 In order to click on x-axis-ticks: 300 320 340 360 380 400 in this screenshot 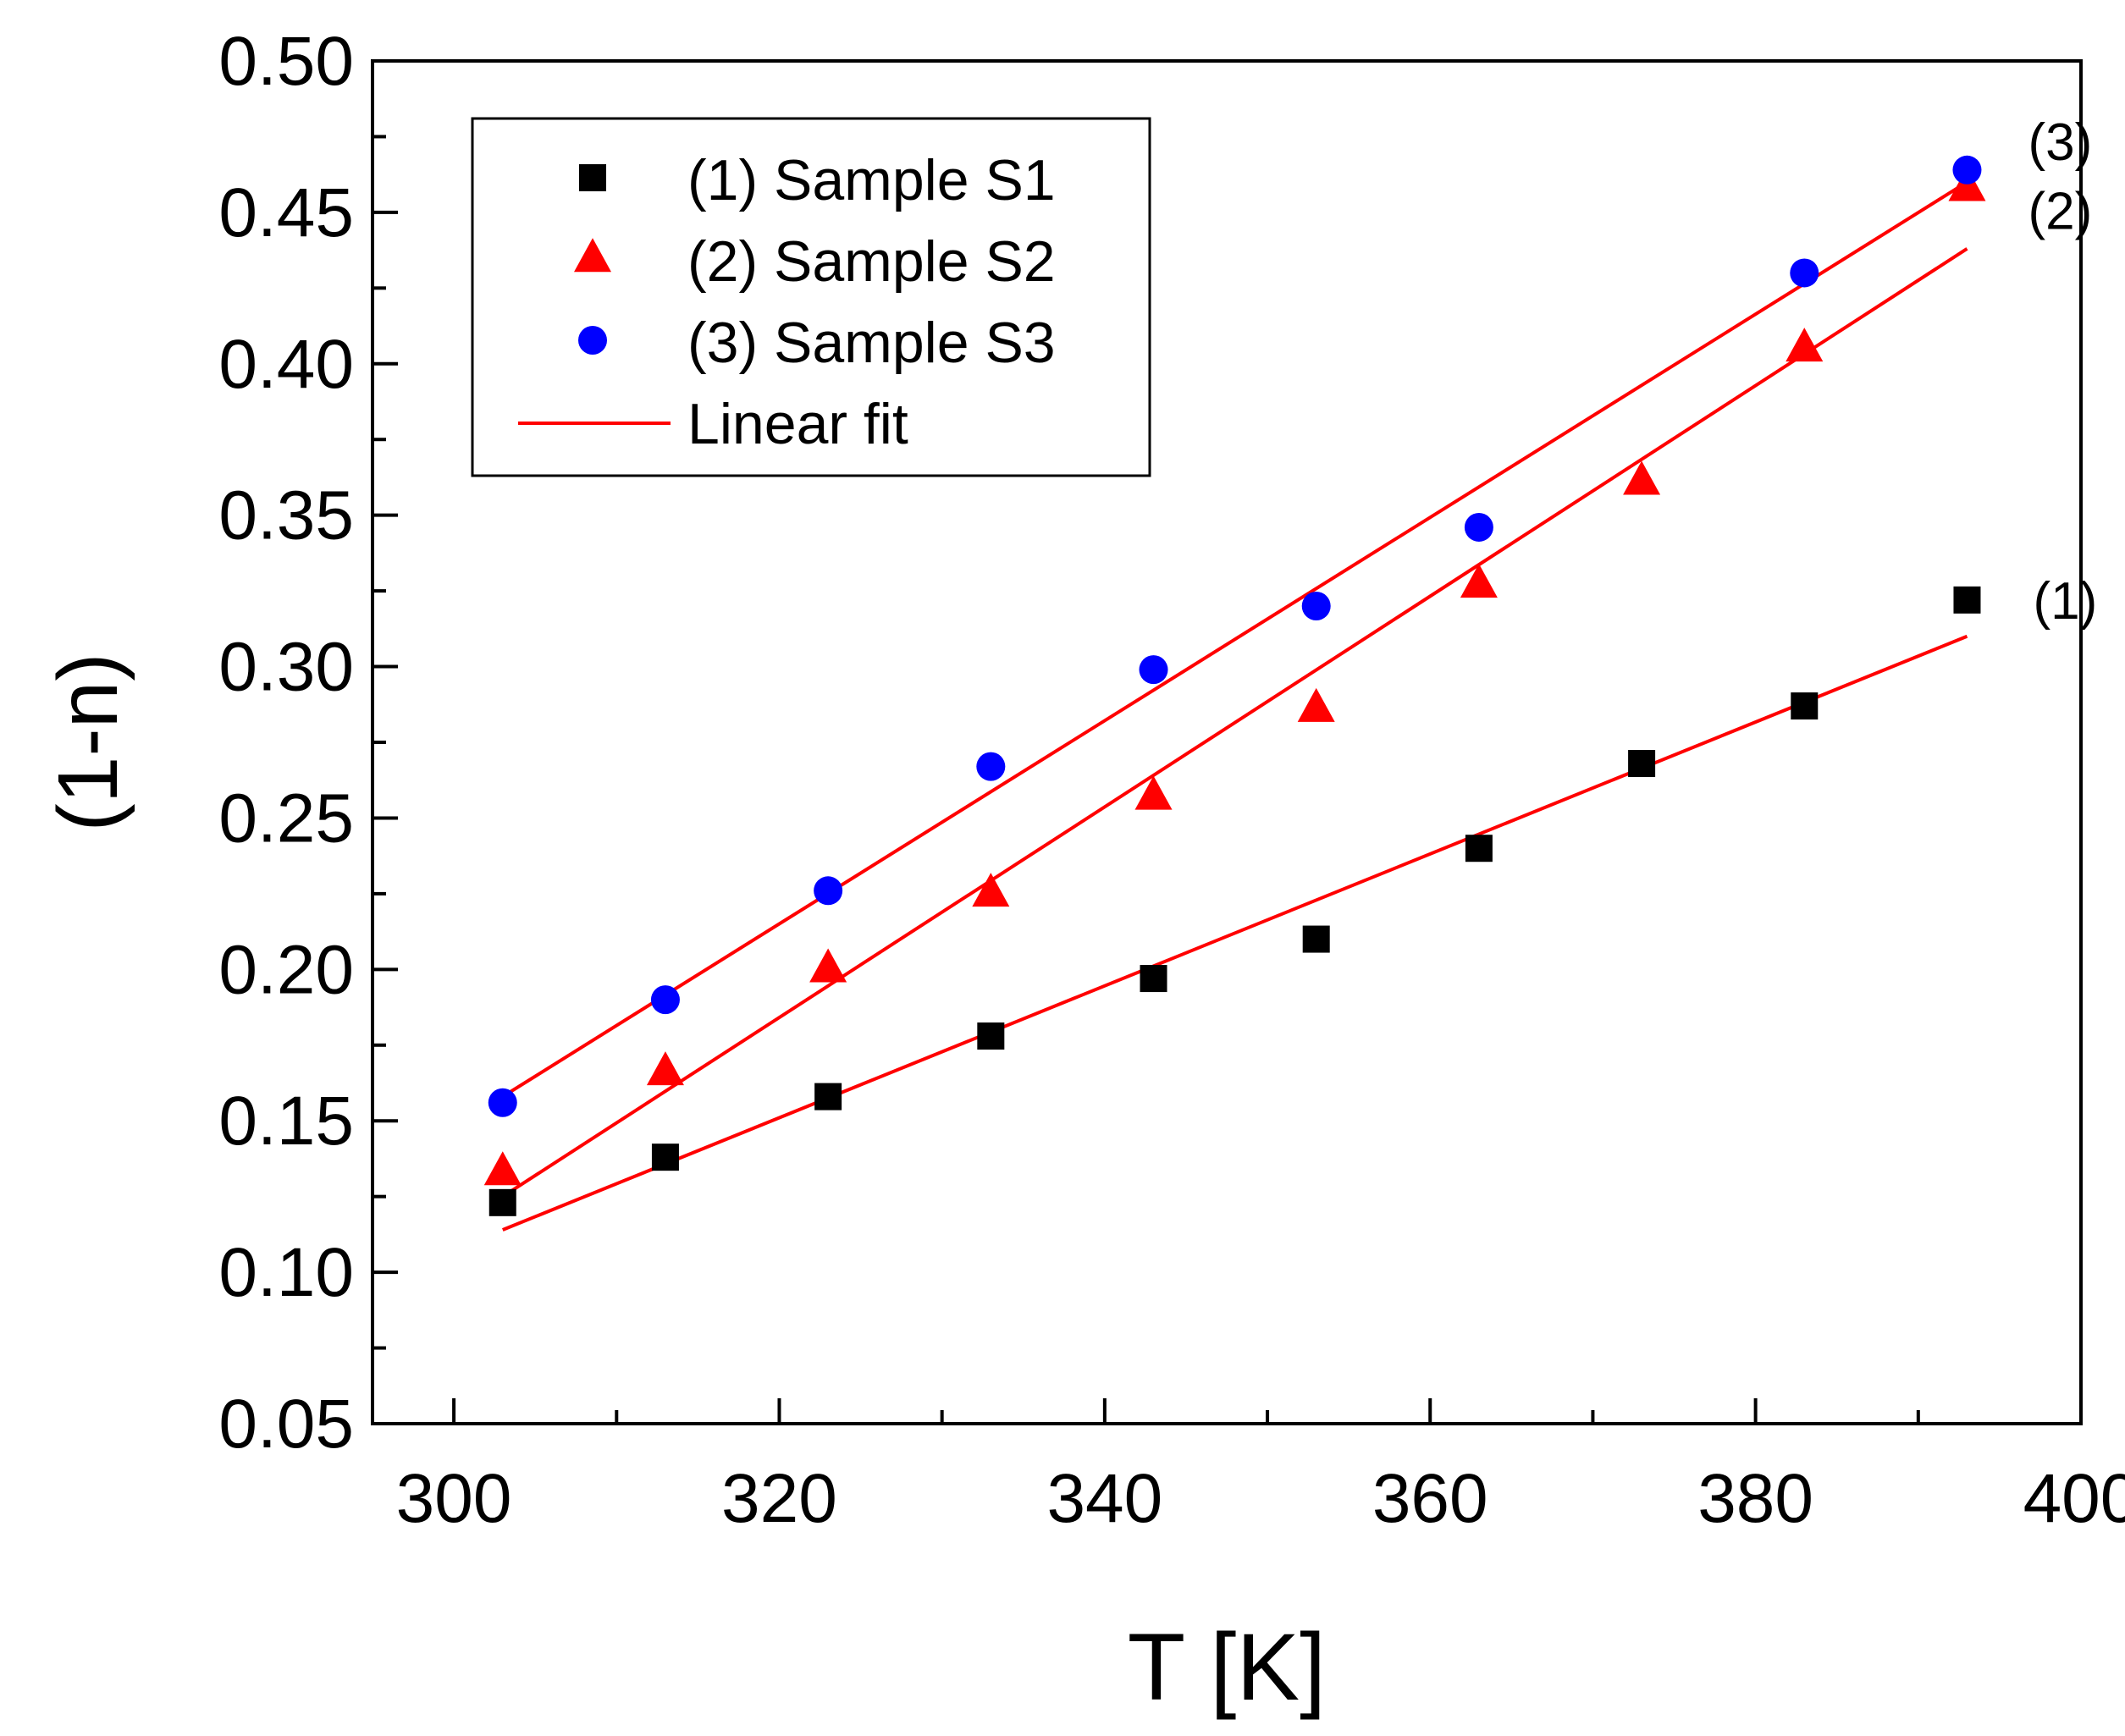, I will do `click(1260, 1467)`.